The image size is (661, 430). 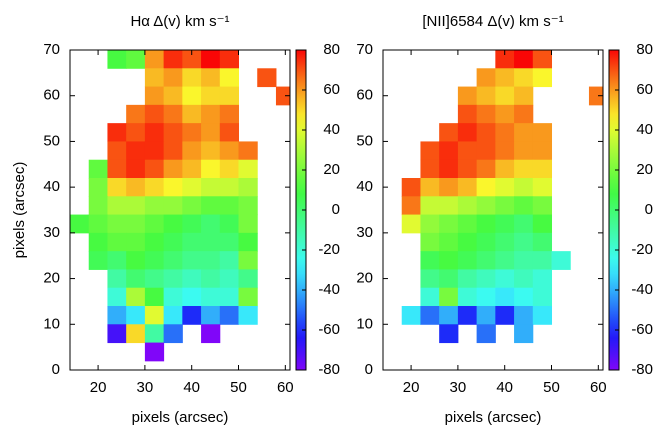 I want to click on x-tick-label: 60, so click(x=598, y=387).